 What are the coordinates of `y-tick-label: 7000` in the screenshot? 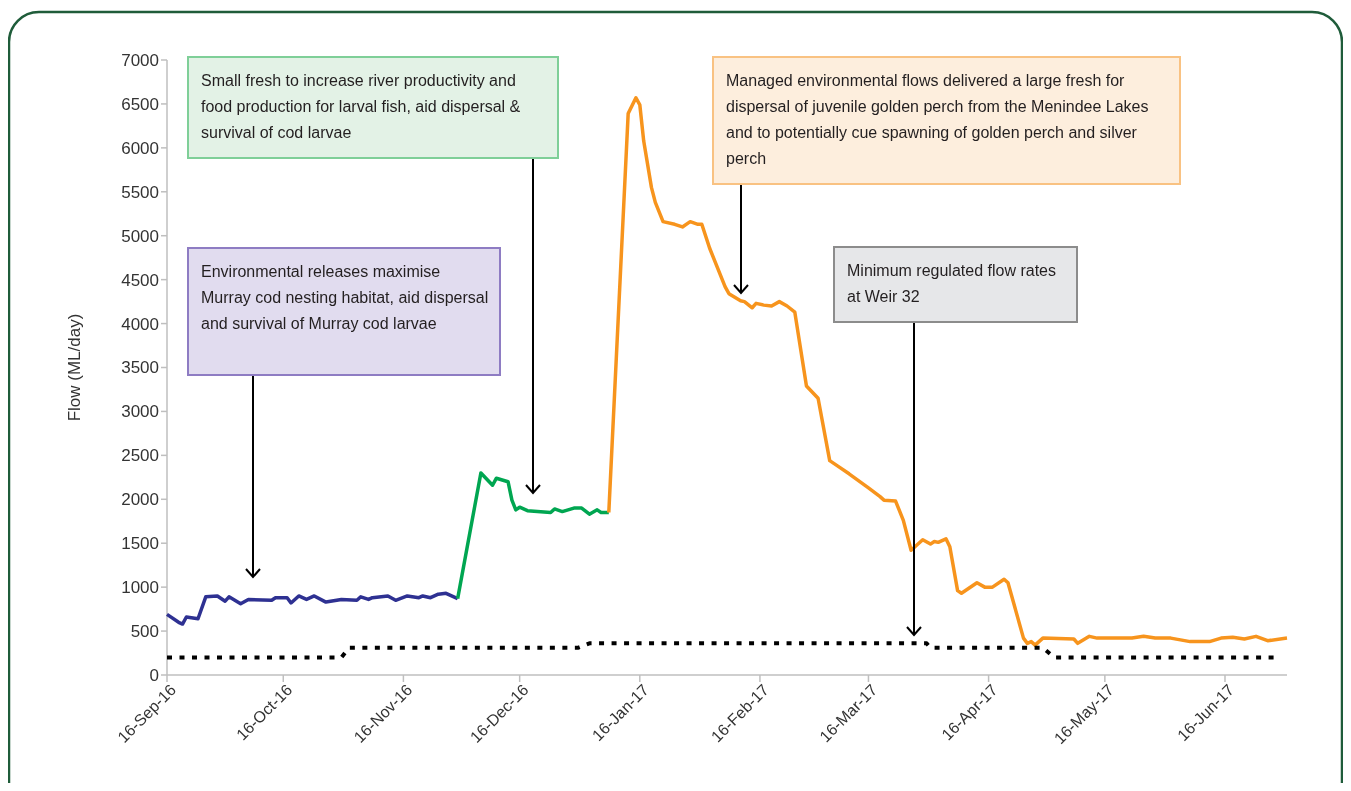 It's located at (140, 60).